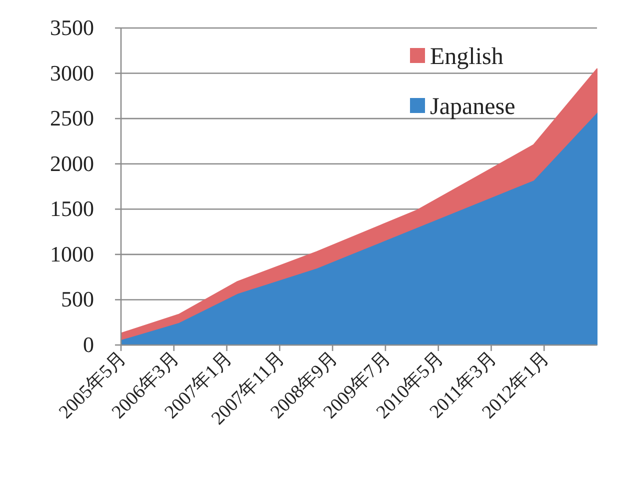 Image resolution: width=635 pixels, height=497 pixels. Describe the element at coordinates (72, 253) in the screenshot. I see `y-tick-label: 1000` at that location.